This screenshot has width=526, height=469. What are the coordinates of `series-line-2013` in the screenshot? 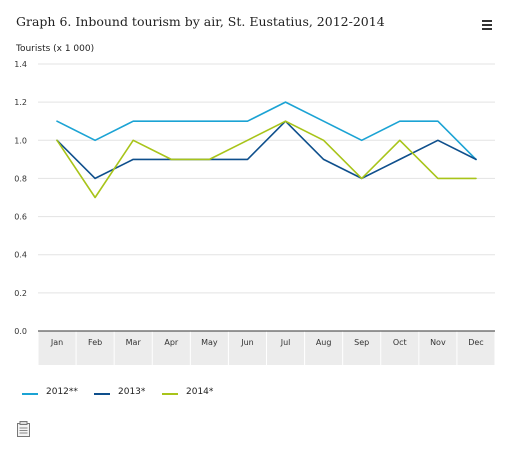 It's located at (266, 150).